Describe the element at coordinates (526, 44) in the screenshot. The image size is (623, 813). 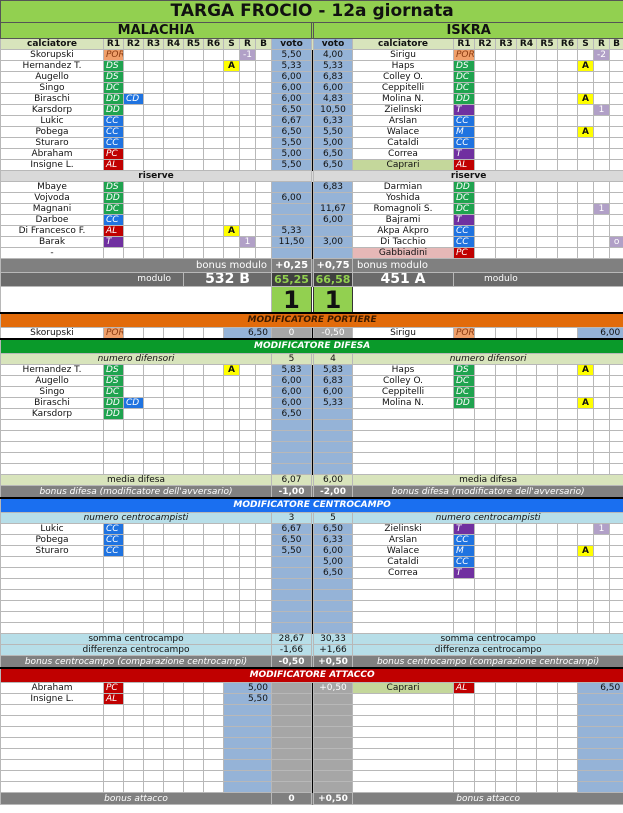
I see `col-role: R4` at that location.